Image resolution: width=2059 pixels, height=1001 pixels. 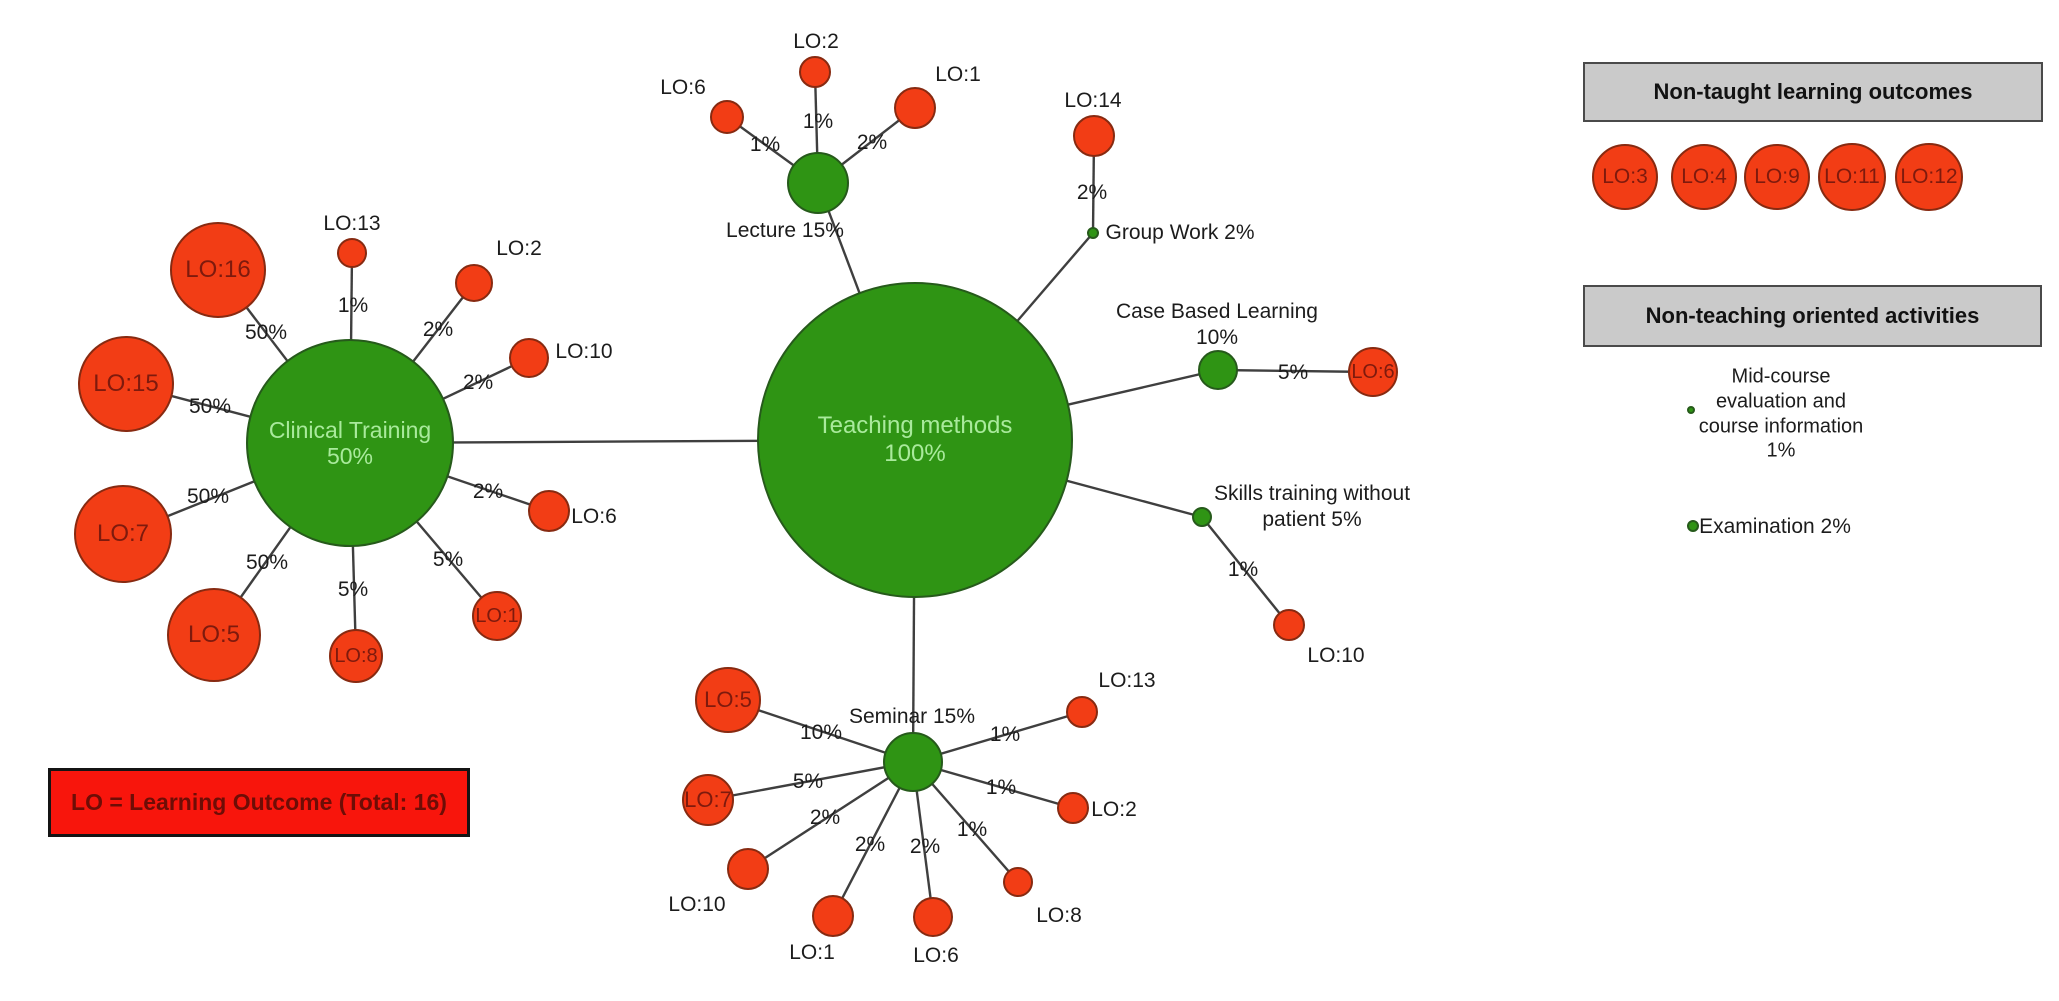 I want to click on node-label-lecture-lo6: LO:6, so click(x=683, y=87).